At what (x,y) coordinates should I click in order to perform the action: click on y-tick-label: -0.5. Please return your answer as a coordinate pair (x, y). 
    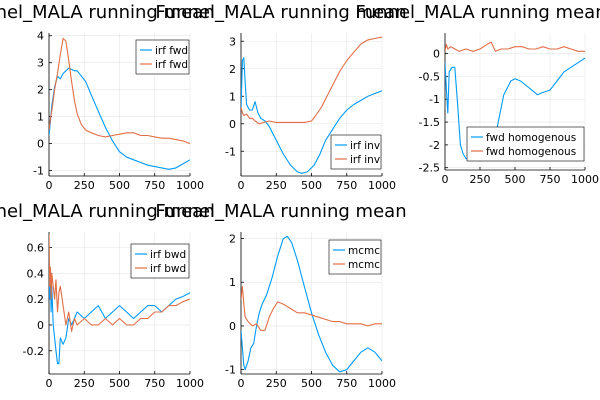
    Looking at the image, I should click on (429, 76).